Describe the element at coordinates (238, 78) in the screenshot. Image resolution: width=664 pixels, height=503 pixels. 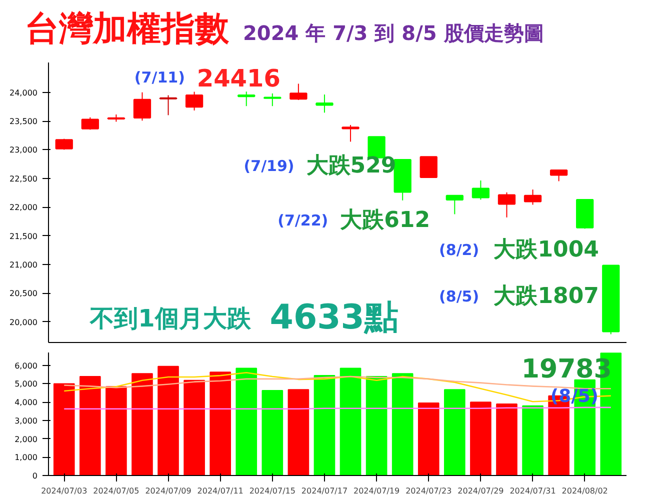
I see `annotation: 24416` at that location.